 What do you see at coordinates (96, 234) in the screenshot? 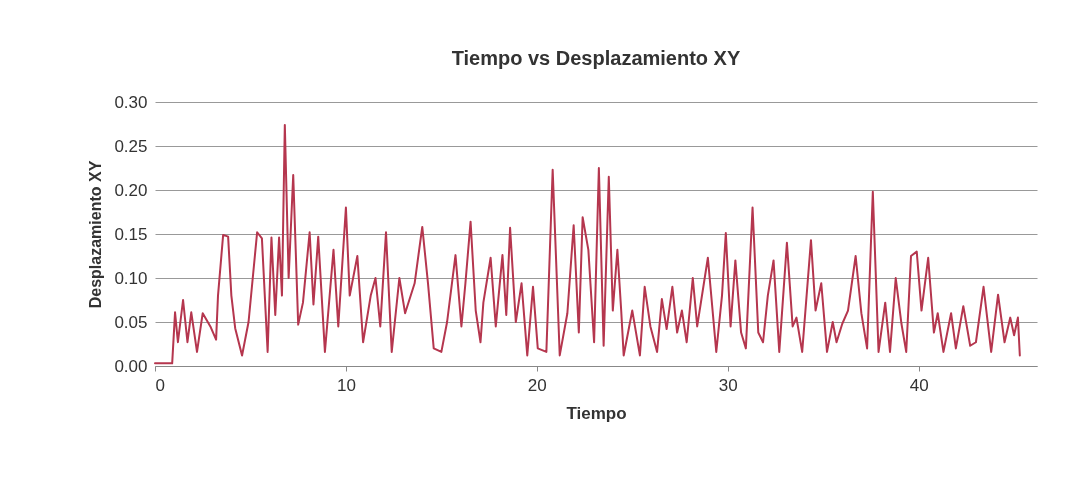
I see `y-axis-title: Desplazamiento XY` at bounding box center [96, 234].